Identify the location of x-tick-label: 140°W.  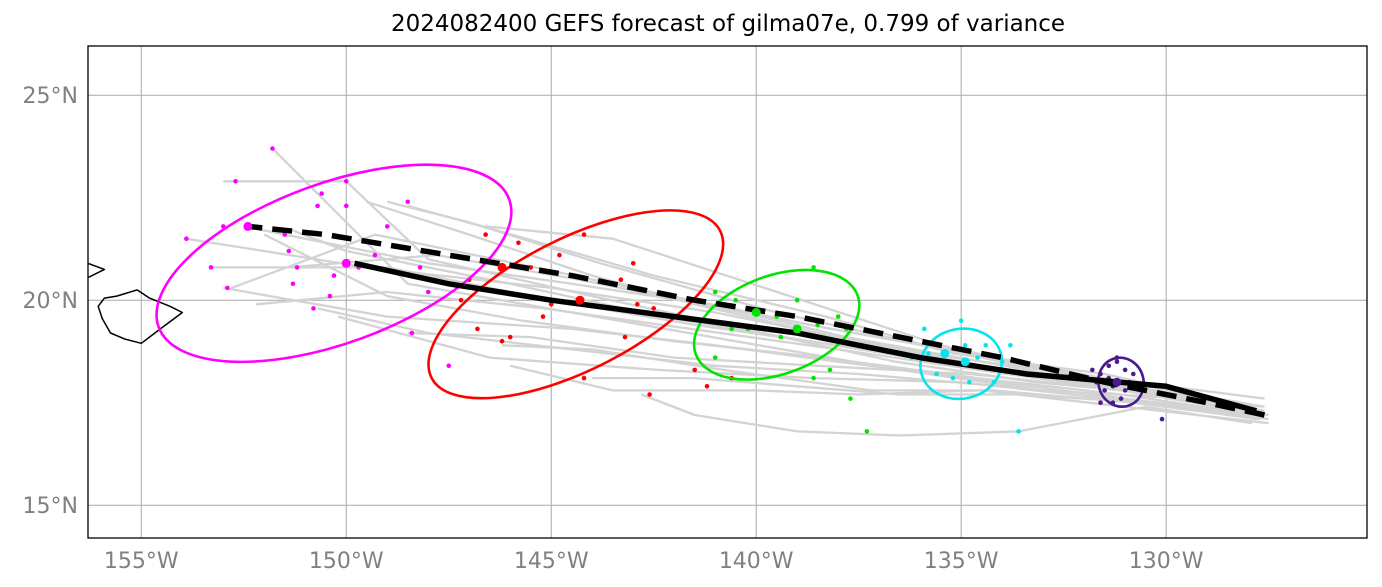
(756, 561).